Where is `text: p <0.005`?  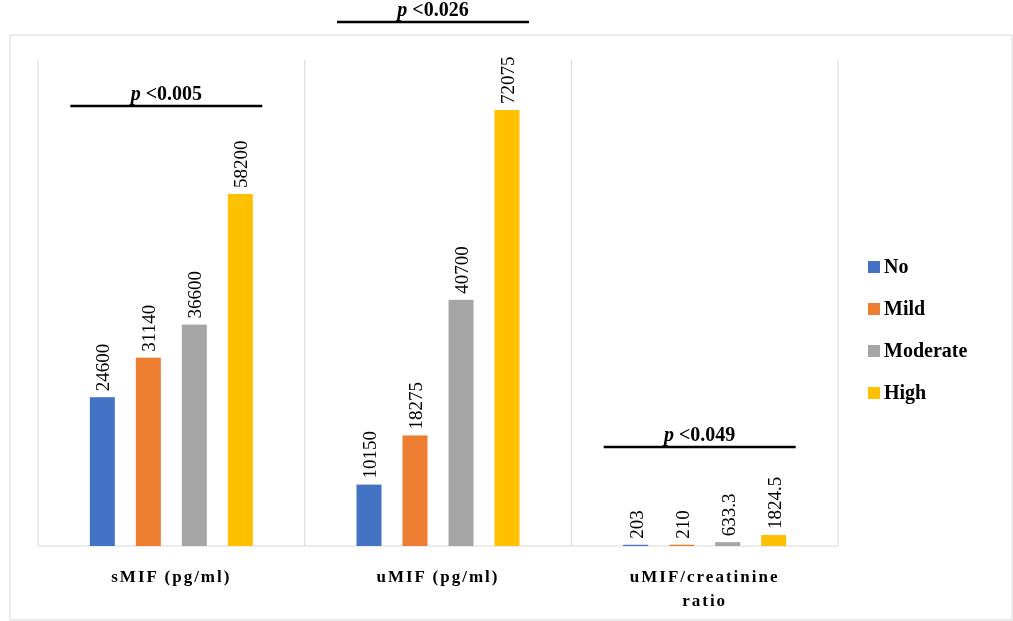
text: p <0.005 is located at coordinates (165, 93).